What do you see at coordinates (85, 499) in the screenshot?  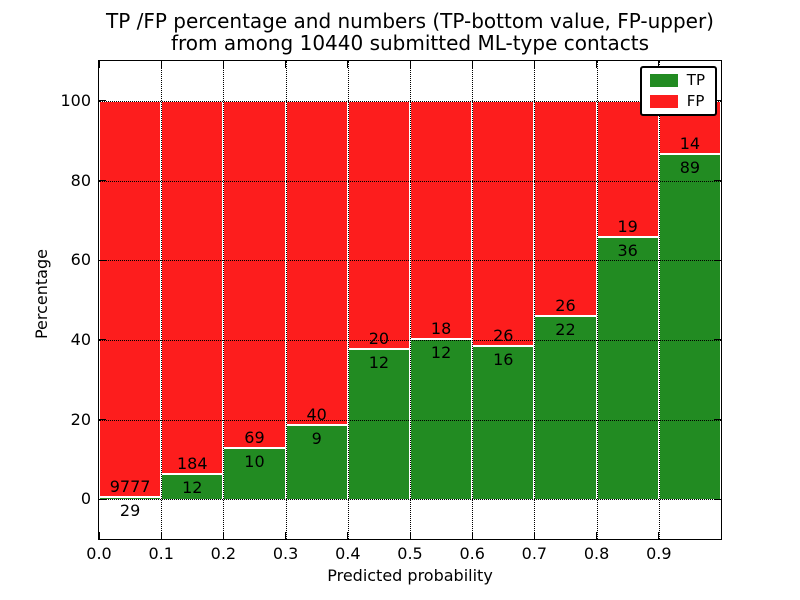 I see `y-tick-label: 0` at bounding box center [85, 499].